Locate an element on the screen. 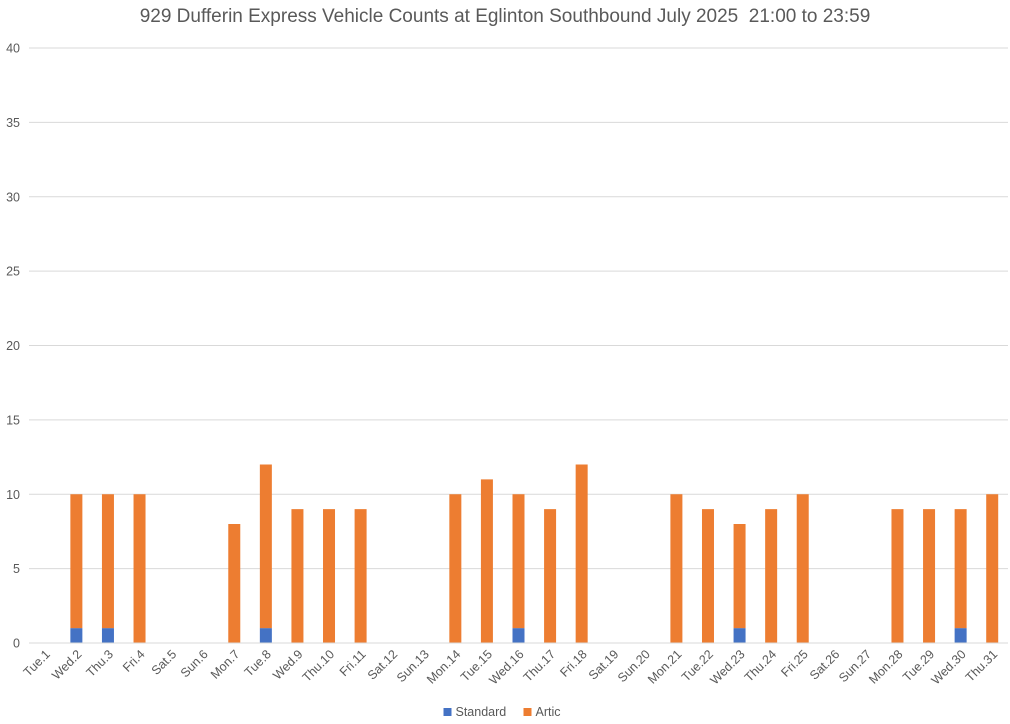 The width and height of the screenshot is (1010, 724). x-tick-label: Thu.24 is located at coordinates (760, 665).